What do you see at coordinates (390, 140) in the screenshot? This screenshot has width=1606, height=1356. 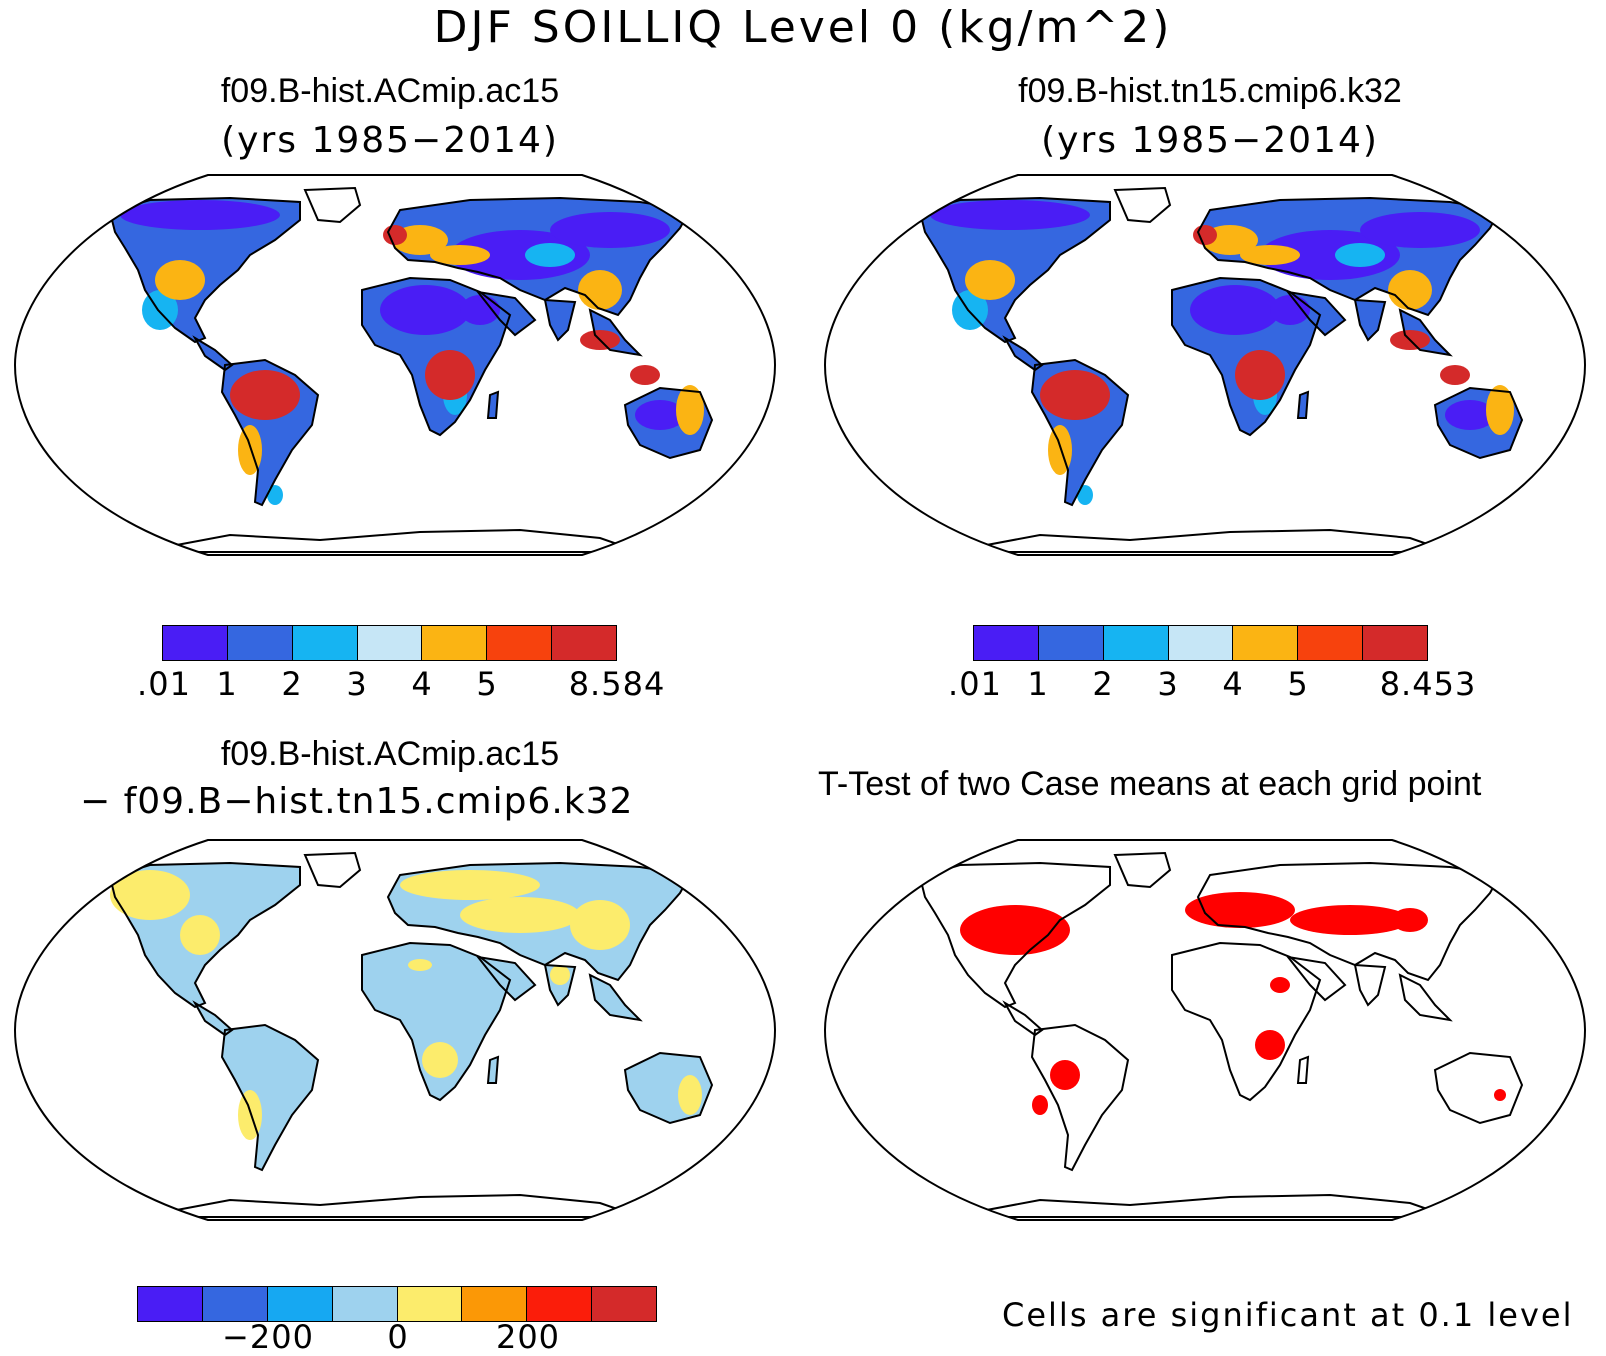 I see `panel1-subtitle: (yrs 1985−2014)` at bounding box center [390, 140].